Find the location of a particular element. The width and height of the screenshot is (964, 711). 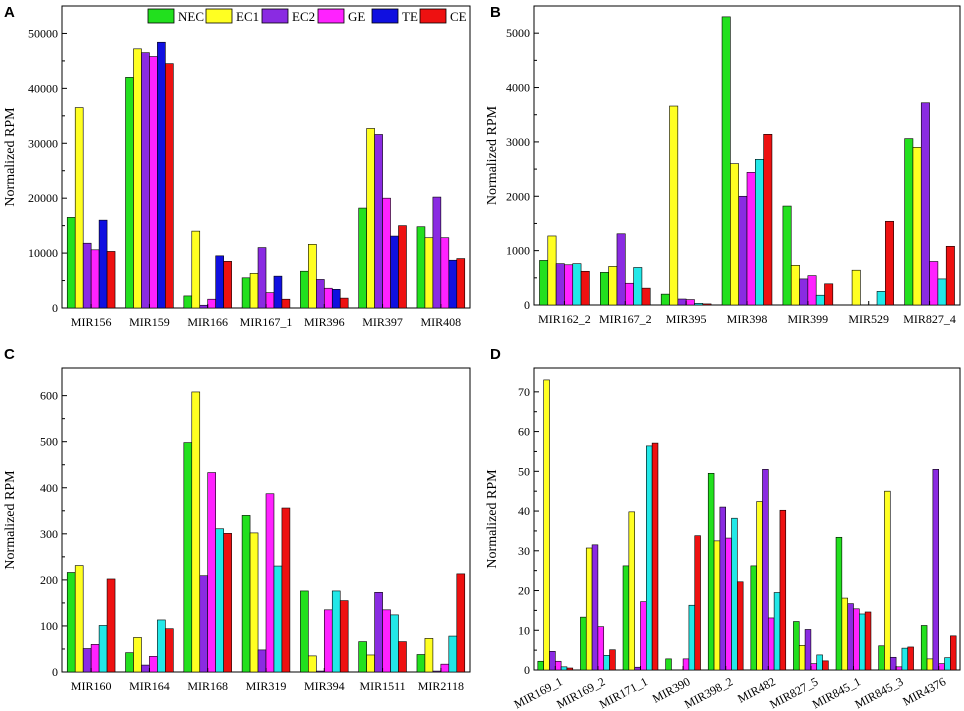

x-tick-label: MIR166 is located at coordinates (207, 322).